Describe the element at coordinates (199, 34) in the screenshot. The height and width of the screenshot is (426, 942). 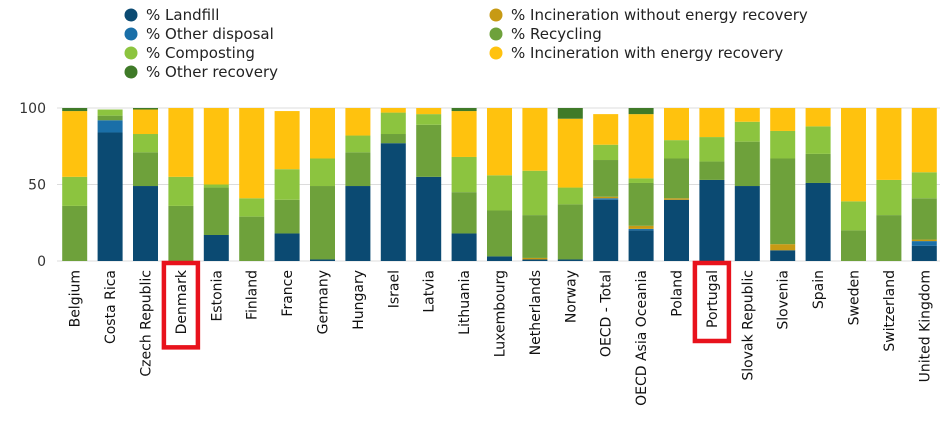
I see `legend-entry: % Other disposal` at that location.